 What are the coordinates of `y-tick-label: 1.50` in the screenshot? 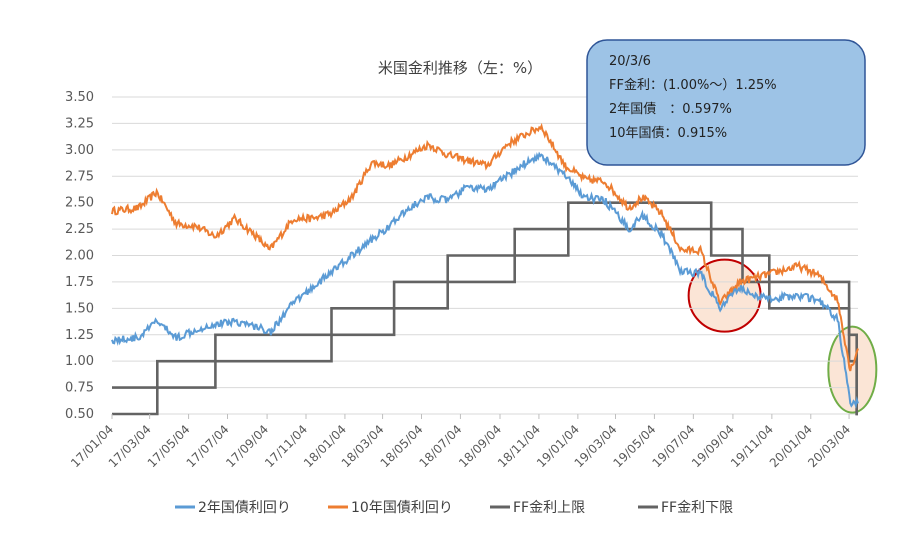 It's located at (79, 308).